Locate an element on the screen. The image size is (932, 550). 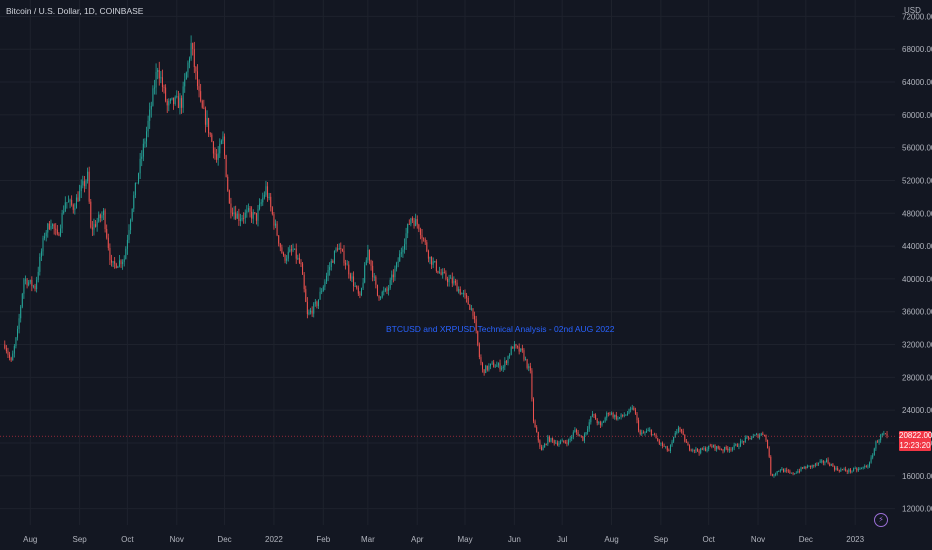
x-tick-label: Jul is located at coordinates (562, 539).